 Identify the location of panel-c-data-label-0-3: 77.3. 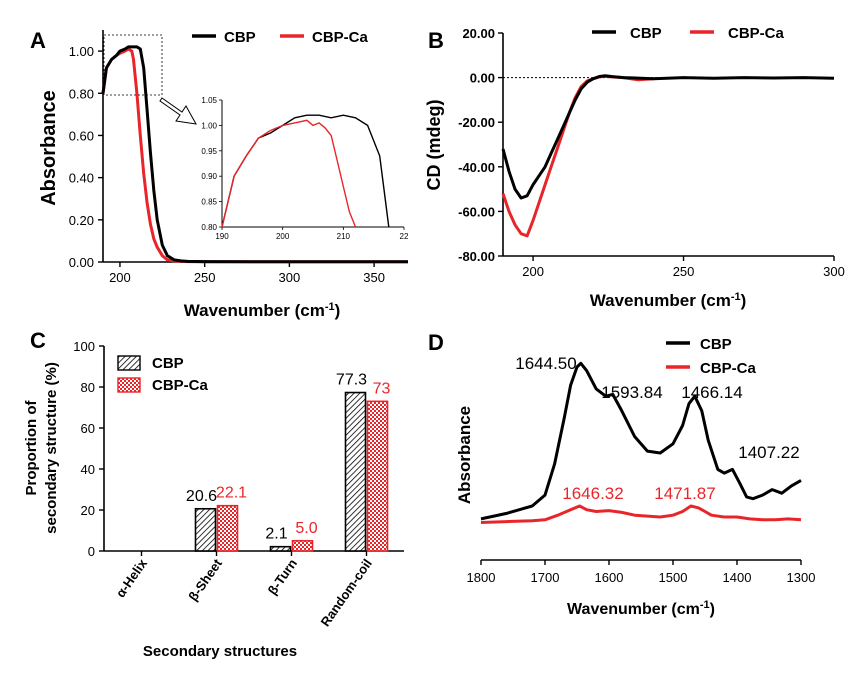
(351, 380).